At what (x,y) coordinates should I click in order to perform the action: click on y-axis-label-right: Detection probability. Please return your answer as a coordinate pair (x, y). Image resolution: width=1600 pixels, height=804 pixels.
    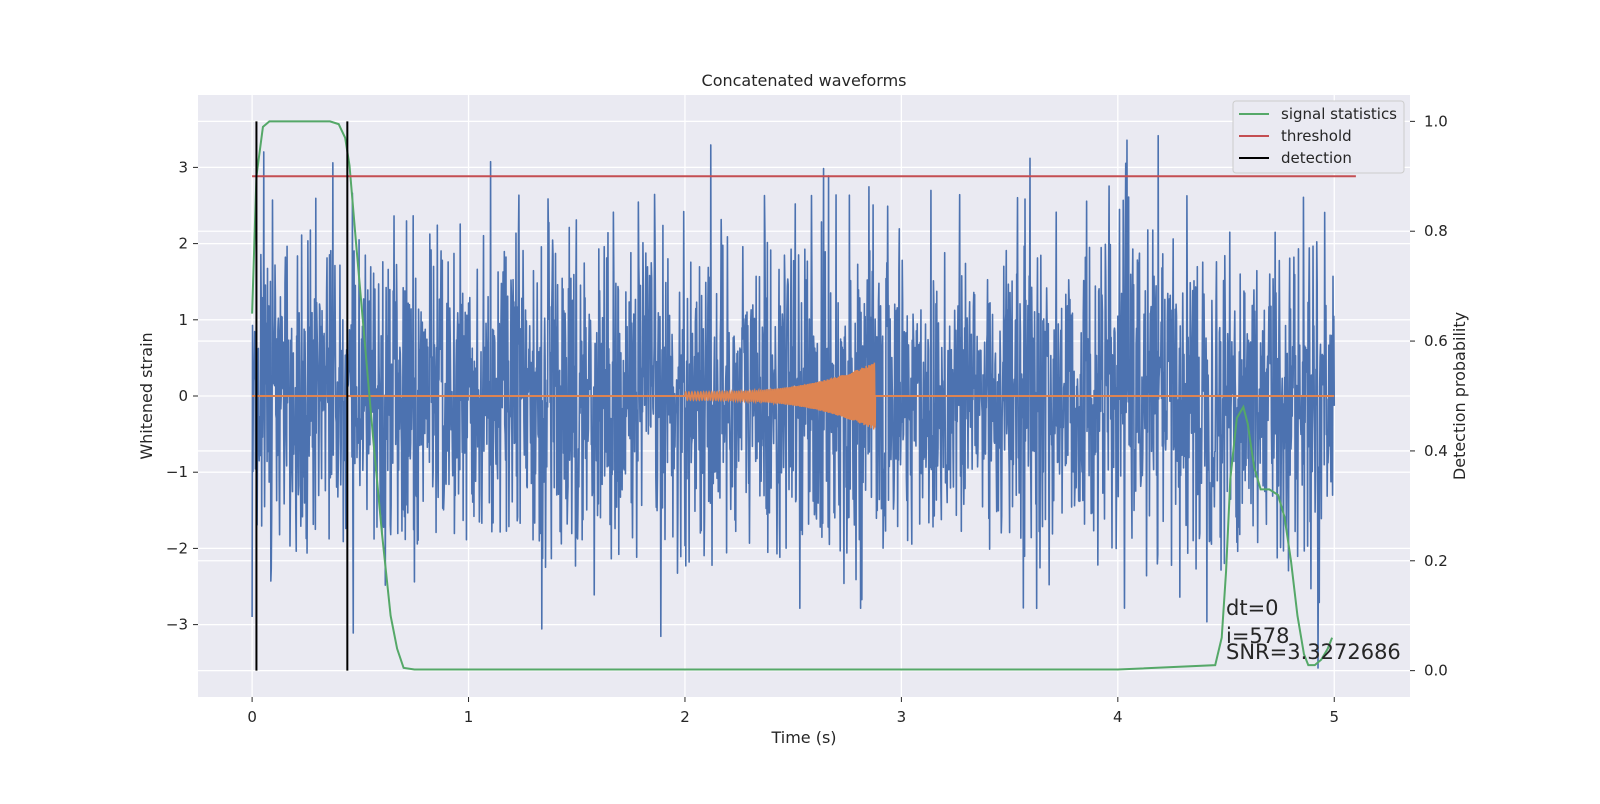
    Looking at the image, I should click on (1459, 396).